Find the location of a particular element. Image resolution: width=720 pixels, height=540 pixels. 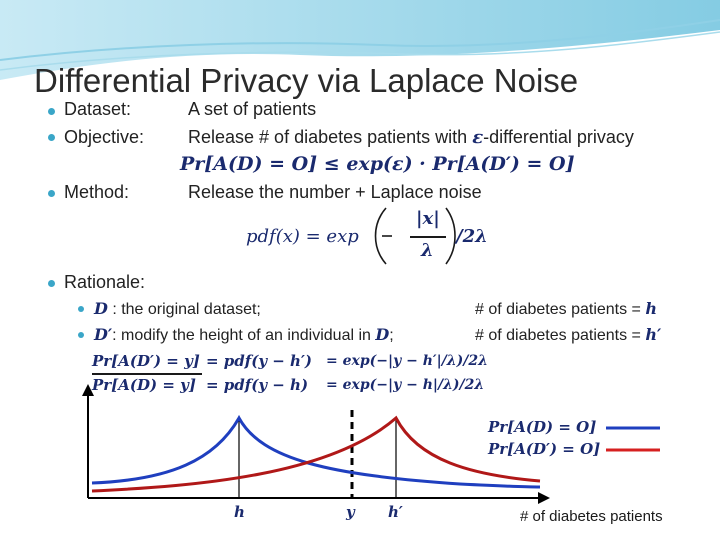

dataset-text: A set of patients is located at coordinates (252, 109).